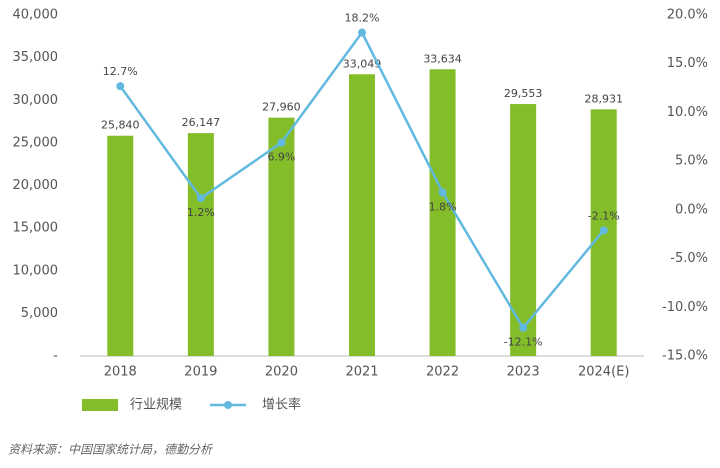  Describe the element at coordinates (687, 15) in the screenshot. I see `y2-tick-label: 20.0%` at that location.